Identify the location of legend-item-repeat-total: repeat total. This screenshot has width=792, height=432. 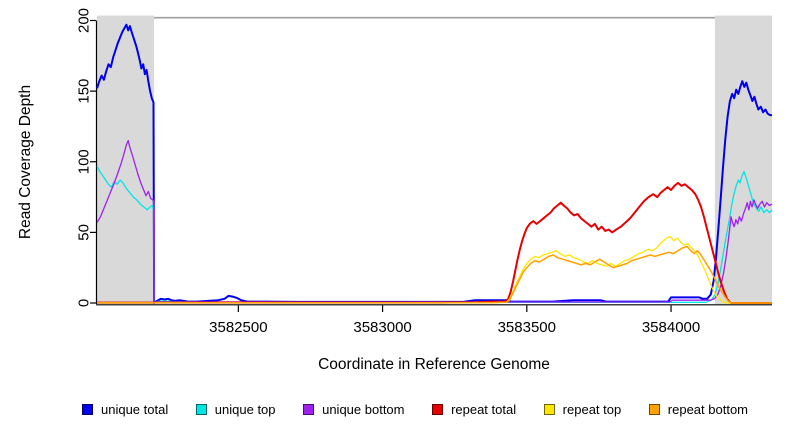
(474, 409).